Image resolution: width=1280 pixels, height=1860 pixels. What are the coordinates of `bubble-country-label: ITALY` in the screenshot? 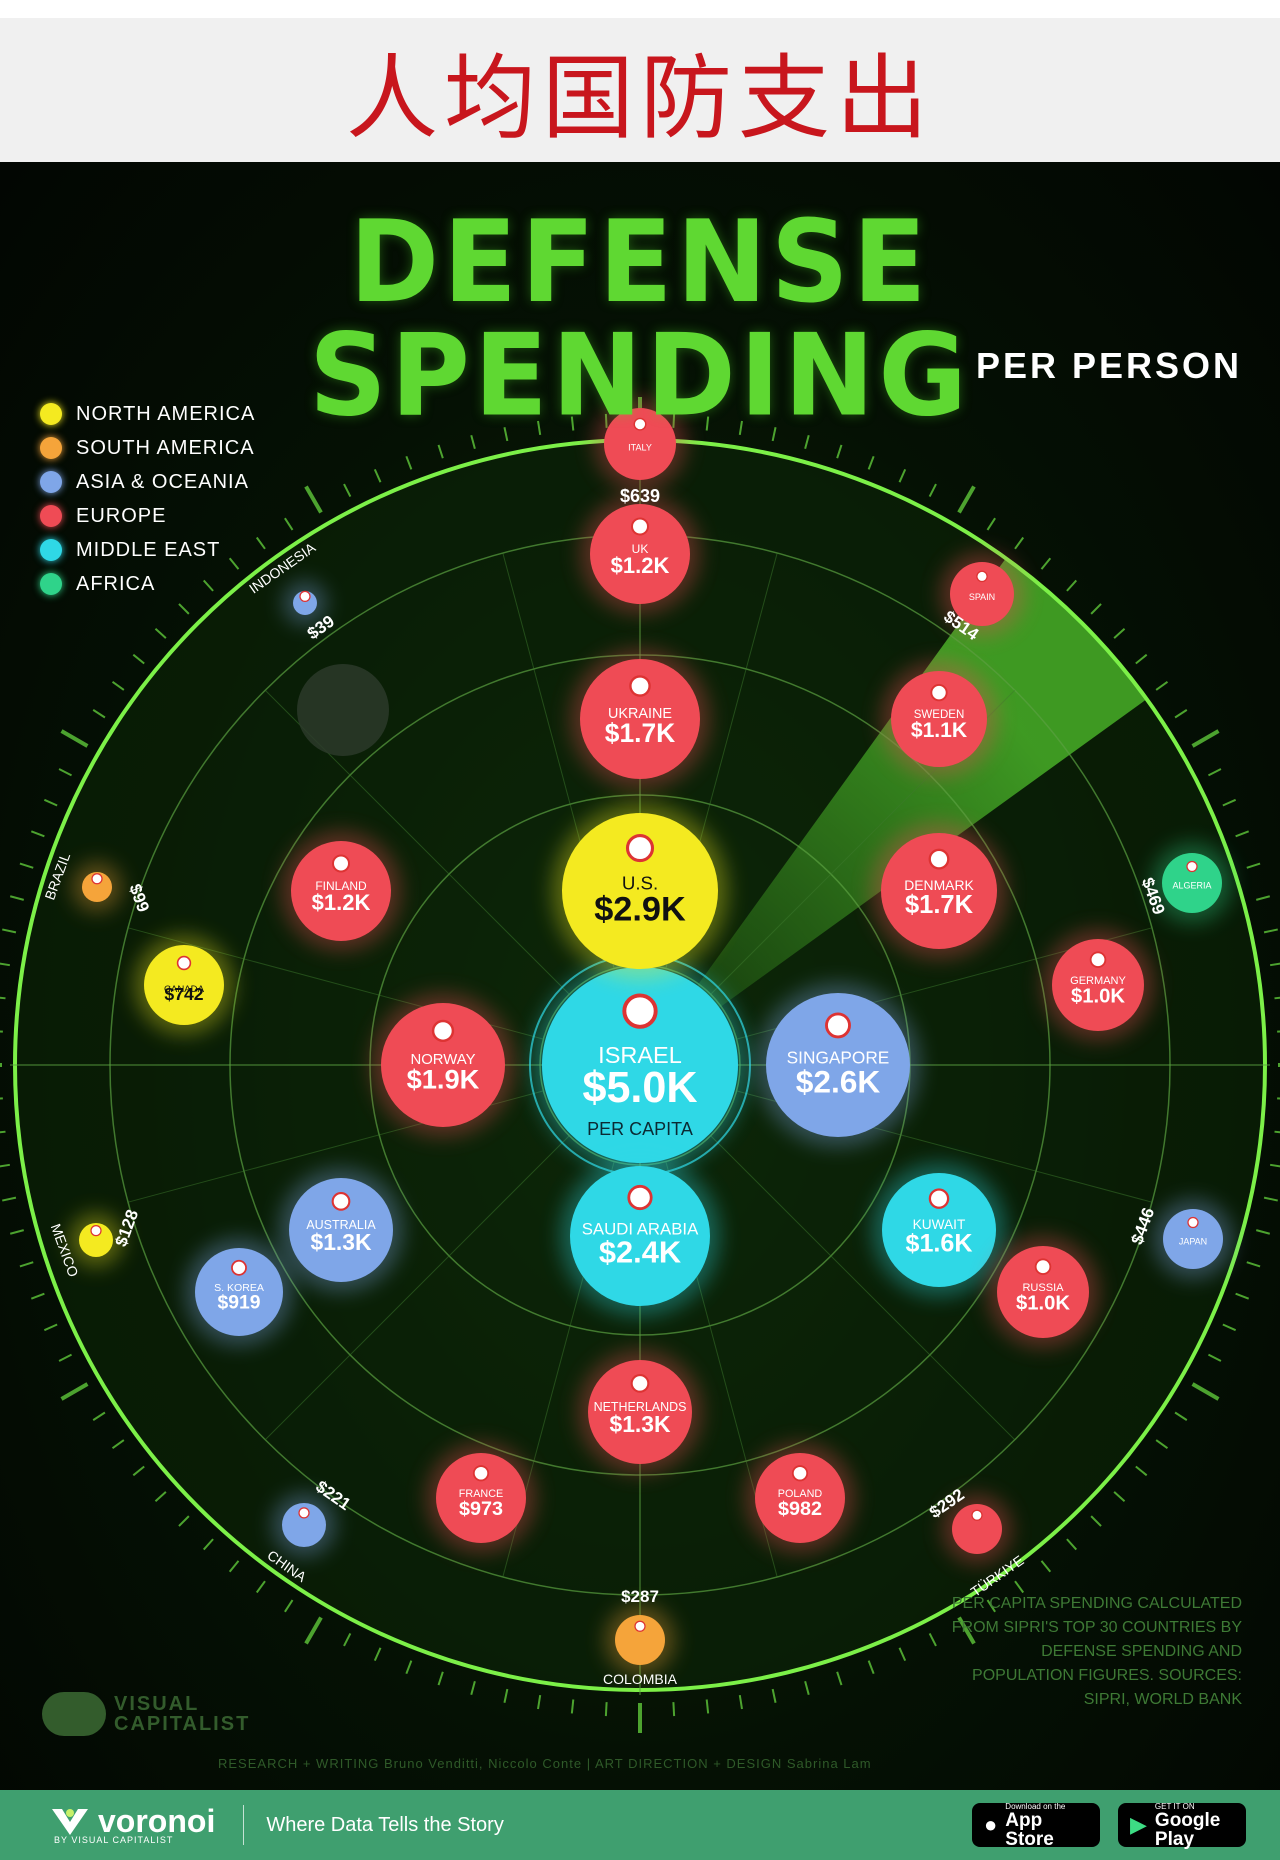 It's located at (640, 447).